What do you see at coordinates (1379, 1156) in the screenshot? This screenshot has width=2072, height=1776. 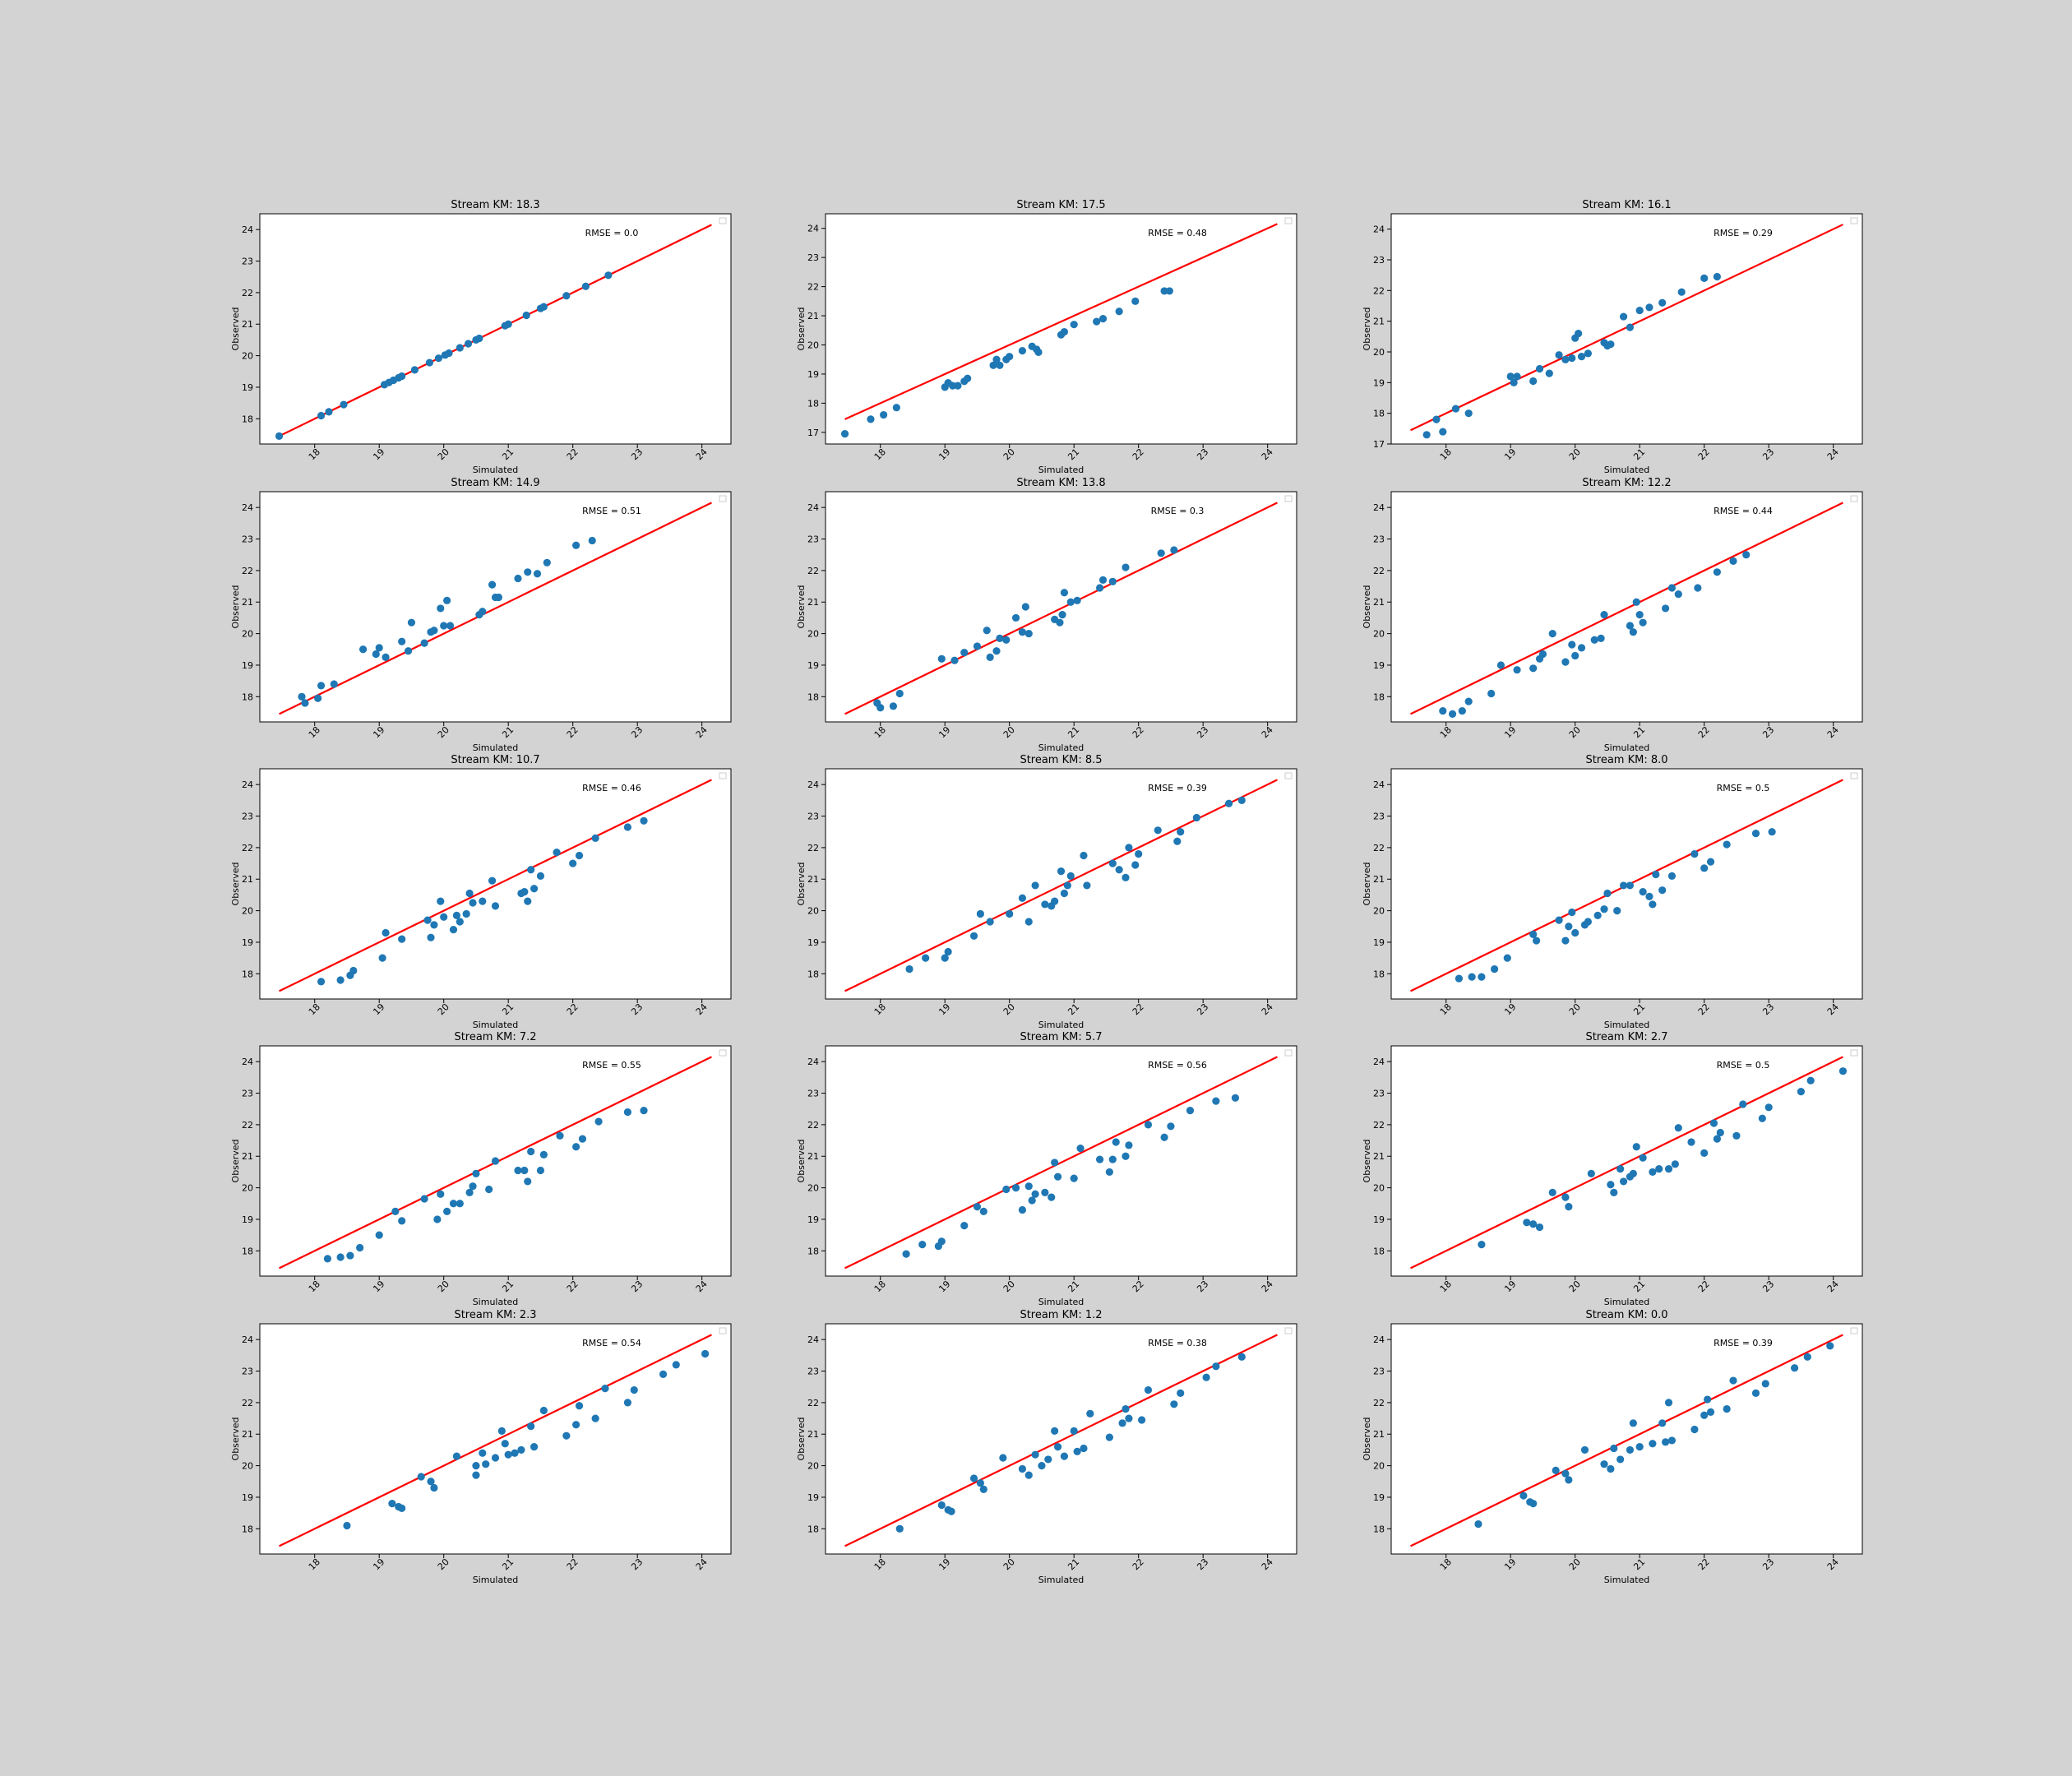 I see `y-tick-label: 21` at bounding box center [1379, 1156].